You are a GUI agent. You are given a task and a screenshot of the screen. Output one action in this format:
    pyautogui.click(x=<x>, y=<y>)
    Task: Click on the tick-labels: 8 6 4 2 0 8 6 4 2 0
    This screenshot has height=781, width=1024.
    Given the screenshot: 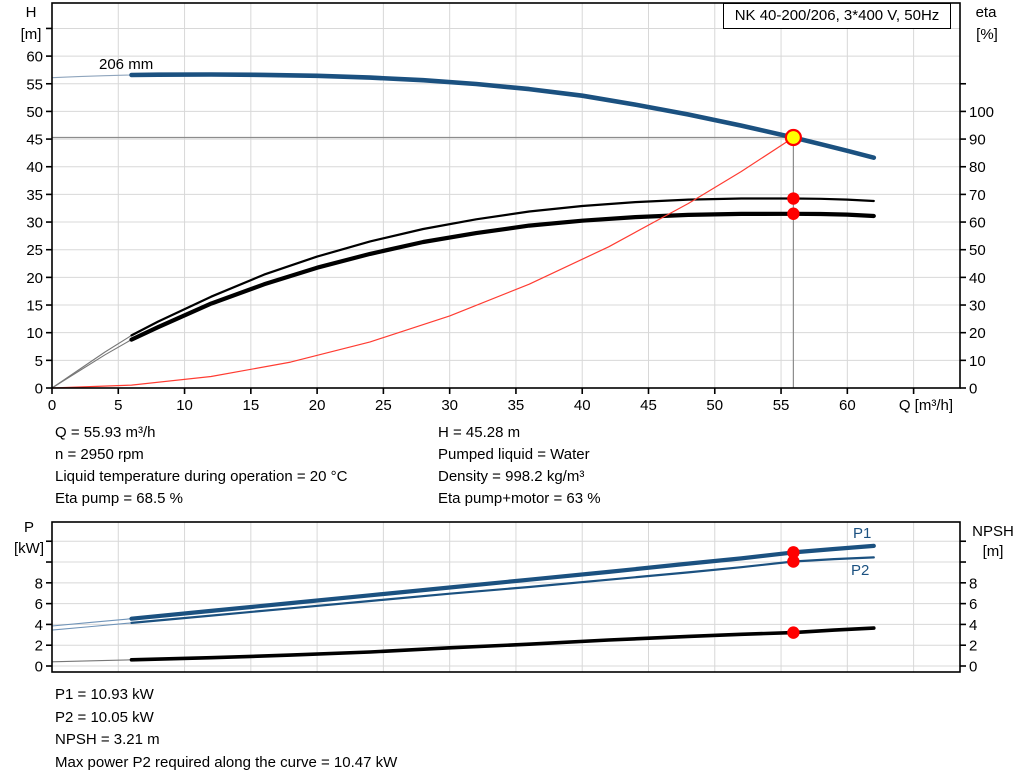 What is the action you would take?
    pyautogui.click(x=506, y=625)
    